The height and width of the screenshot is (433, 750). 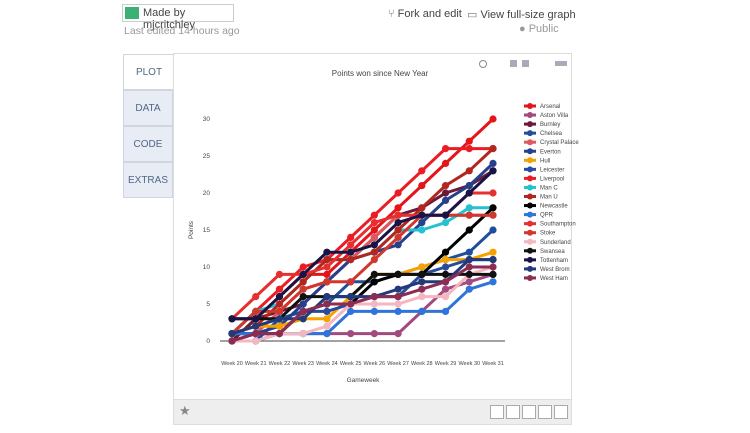 I want to click on tab: EXTRAS, so click(x=148, y=180).